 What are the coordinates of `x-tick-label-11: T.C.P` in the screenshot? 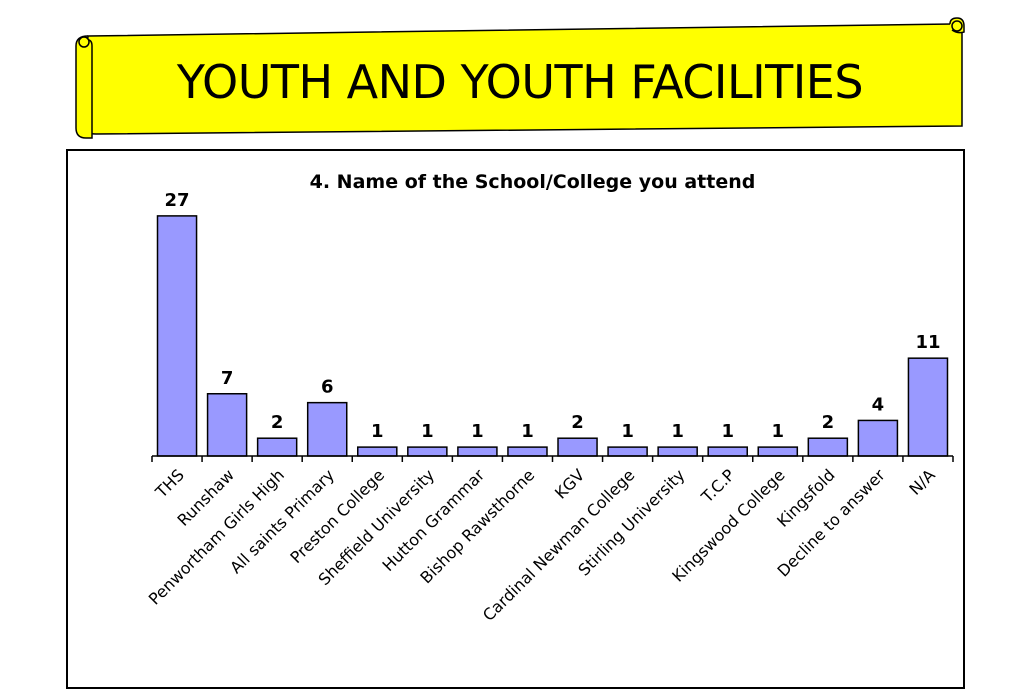 It's located at (718, 486).